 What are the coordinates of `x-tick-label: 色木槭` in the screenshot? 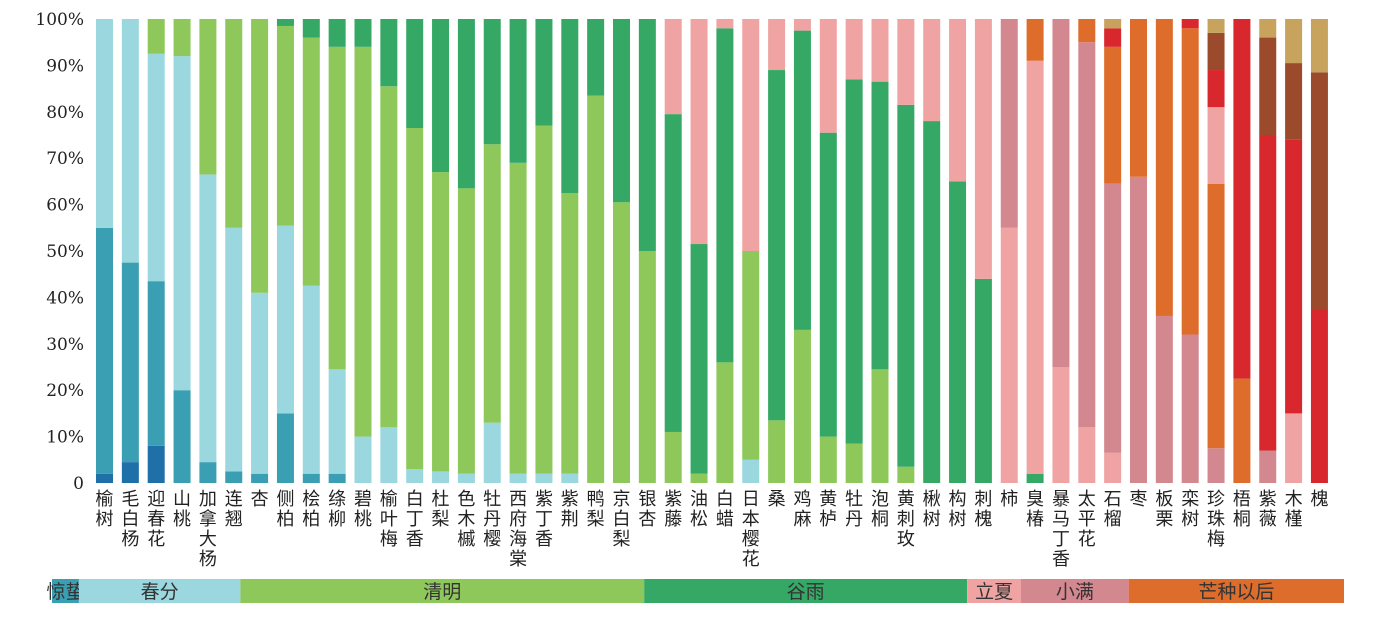 It's located at (466, 519).